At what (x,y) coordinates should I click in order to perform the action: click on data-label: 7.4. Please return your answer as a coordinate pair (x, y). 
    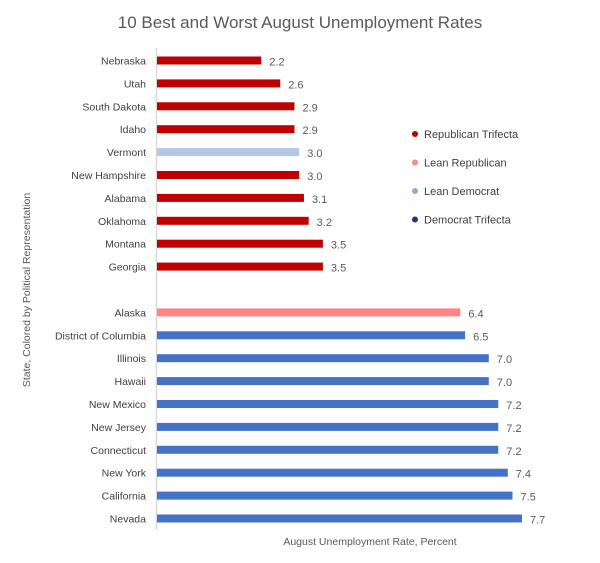
    Looking at the image, I should click on (523, 475).